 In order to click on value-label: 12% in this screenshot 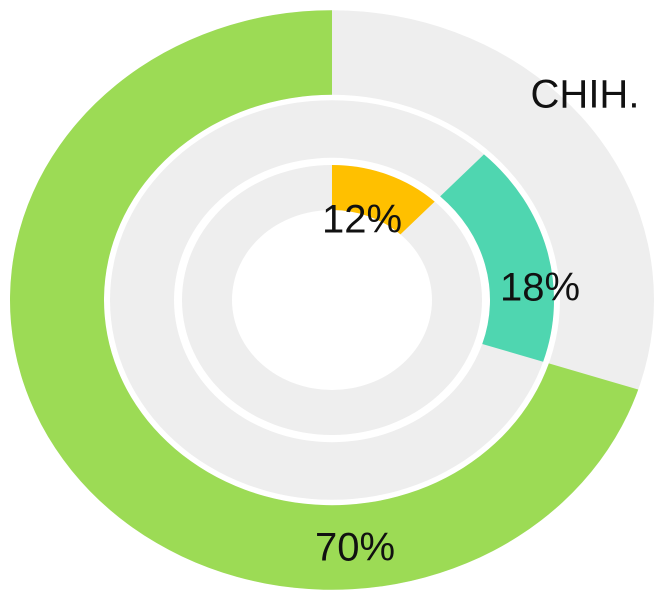, I will do `click(362, 220)`.